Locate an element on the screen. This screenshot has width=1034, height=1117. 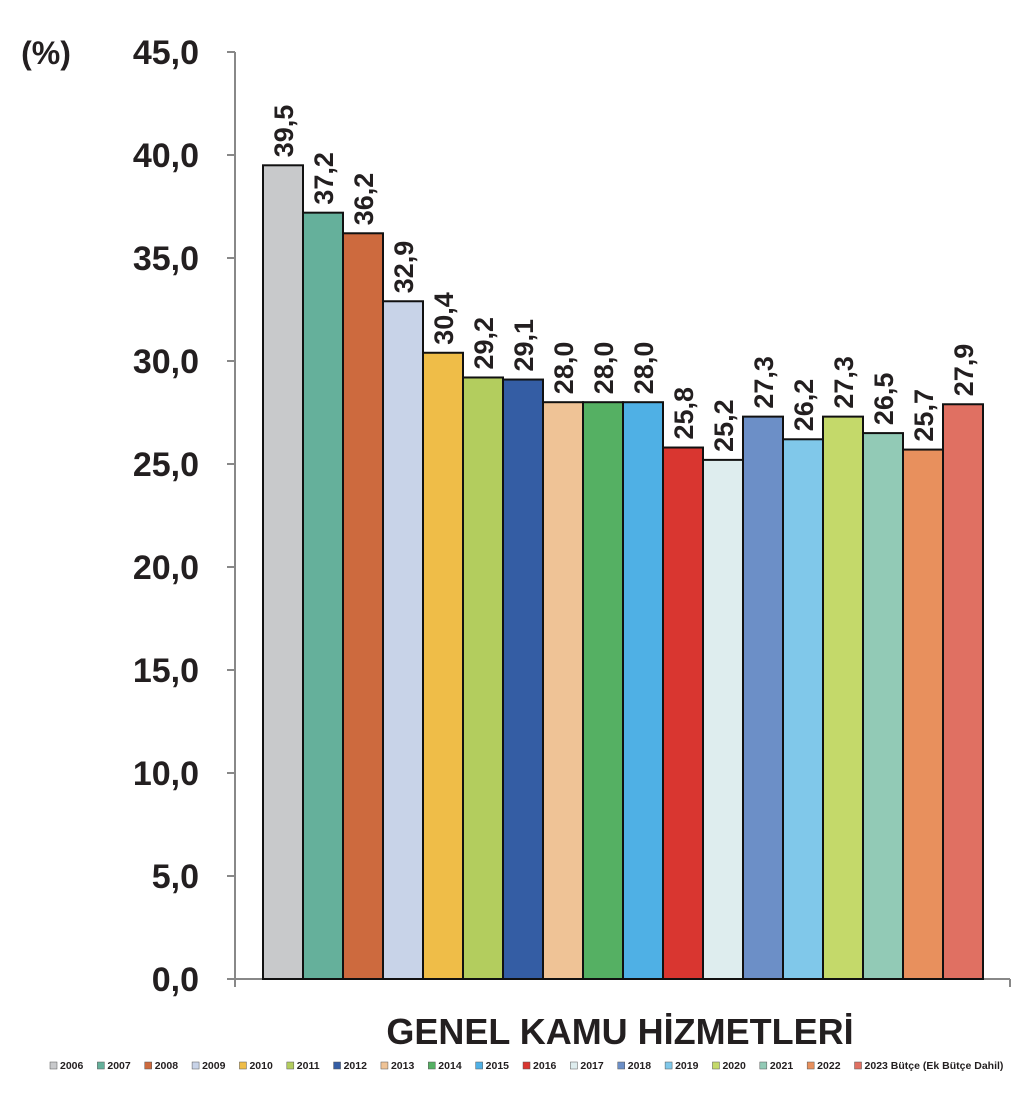
legend-label: 2009 is located at coordinates (214, 1066).